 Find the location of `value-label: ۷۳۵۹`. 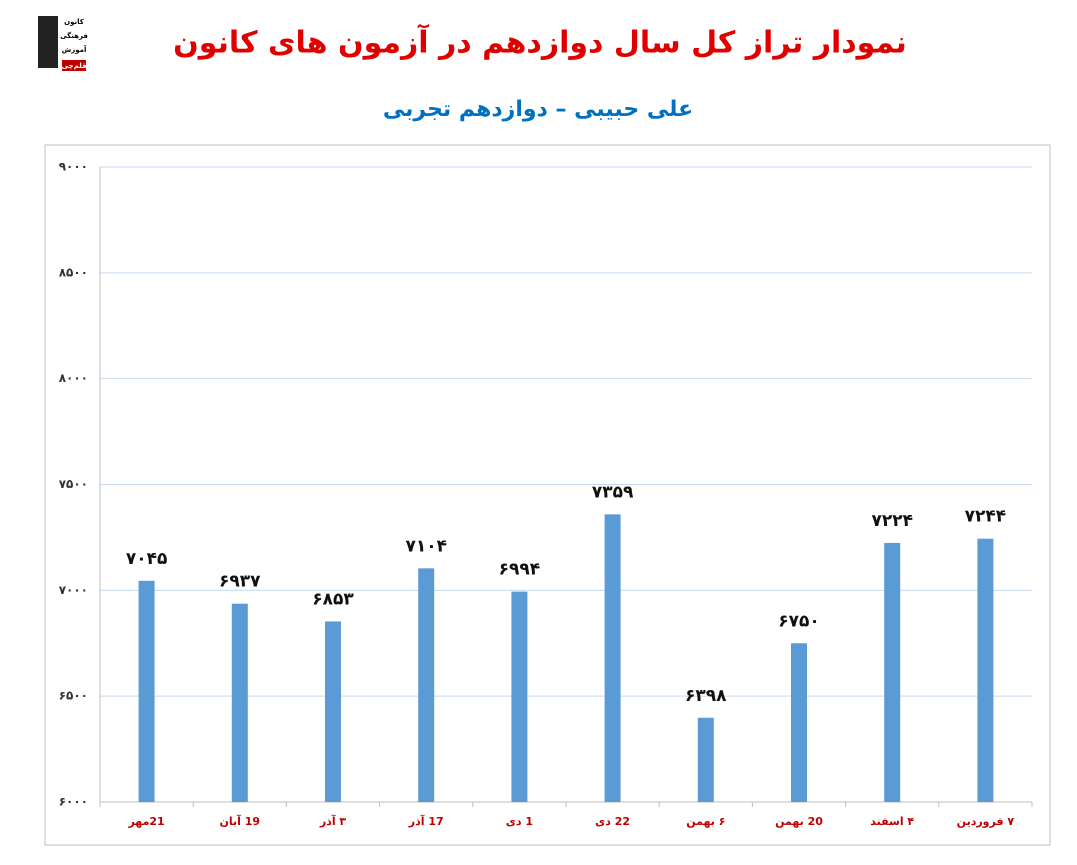

value-label: ۷۳۵۹ is located at coordinates (613, 492).